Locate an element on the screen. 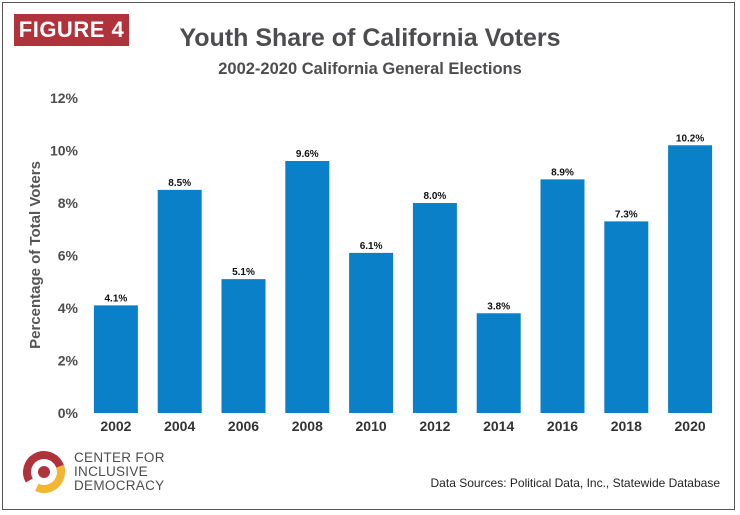 The image size is (740, 515). y-tick-label: 0% is located at coordinates (68, 413).